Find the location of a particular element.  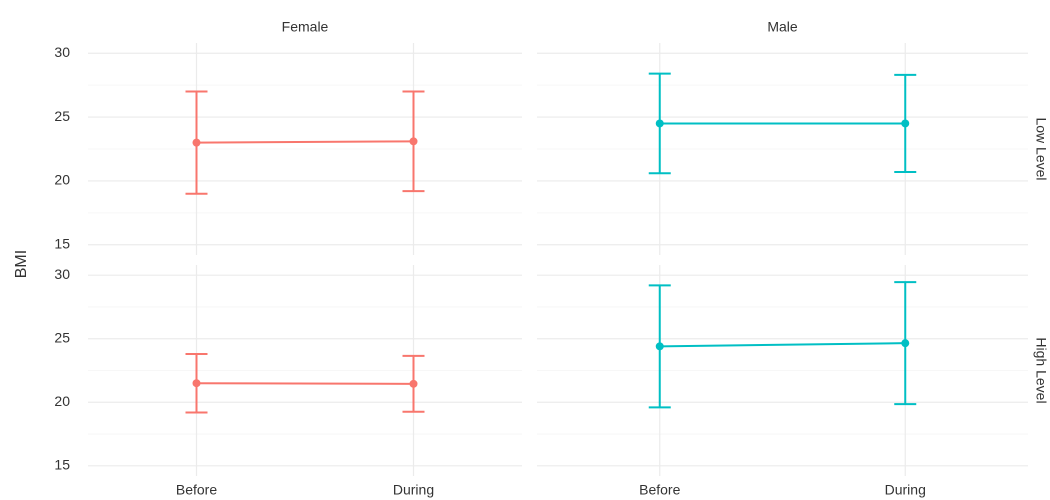

y-axis-label: BMI is located at coordinates (21, 264).